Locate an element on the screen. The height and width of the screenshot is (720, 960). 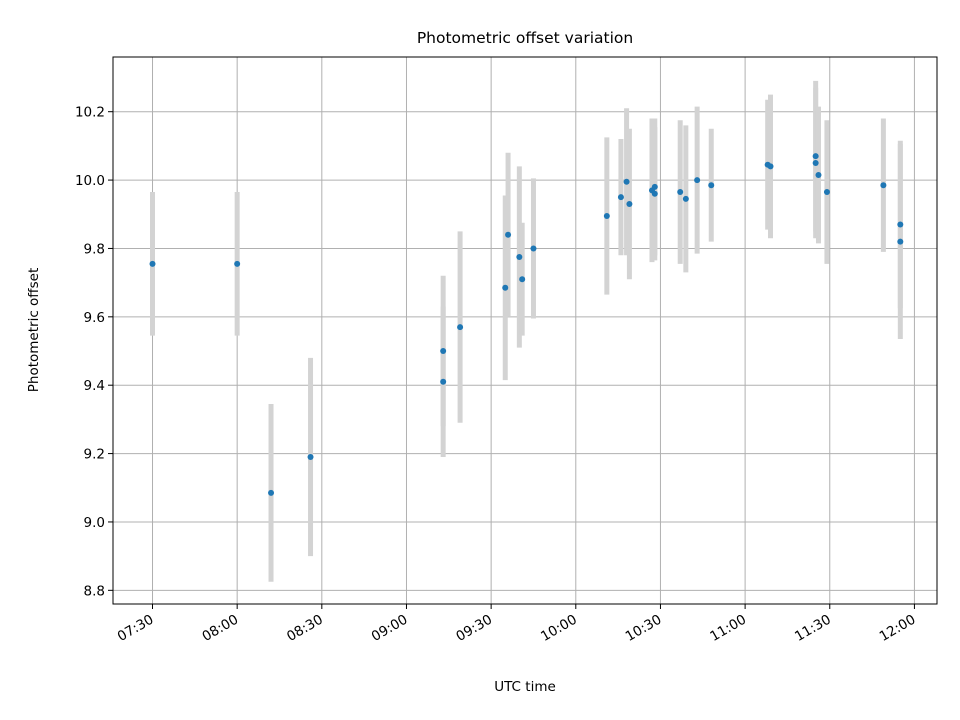
x-tick-label: 07:30 is located at coordinates (136, 628).